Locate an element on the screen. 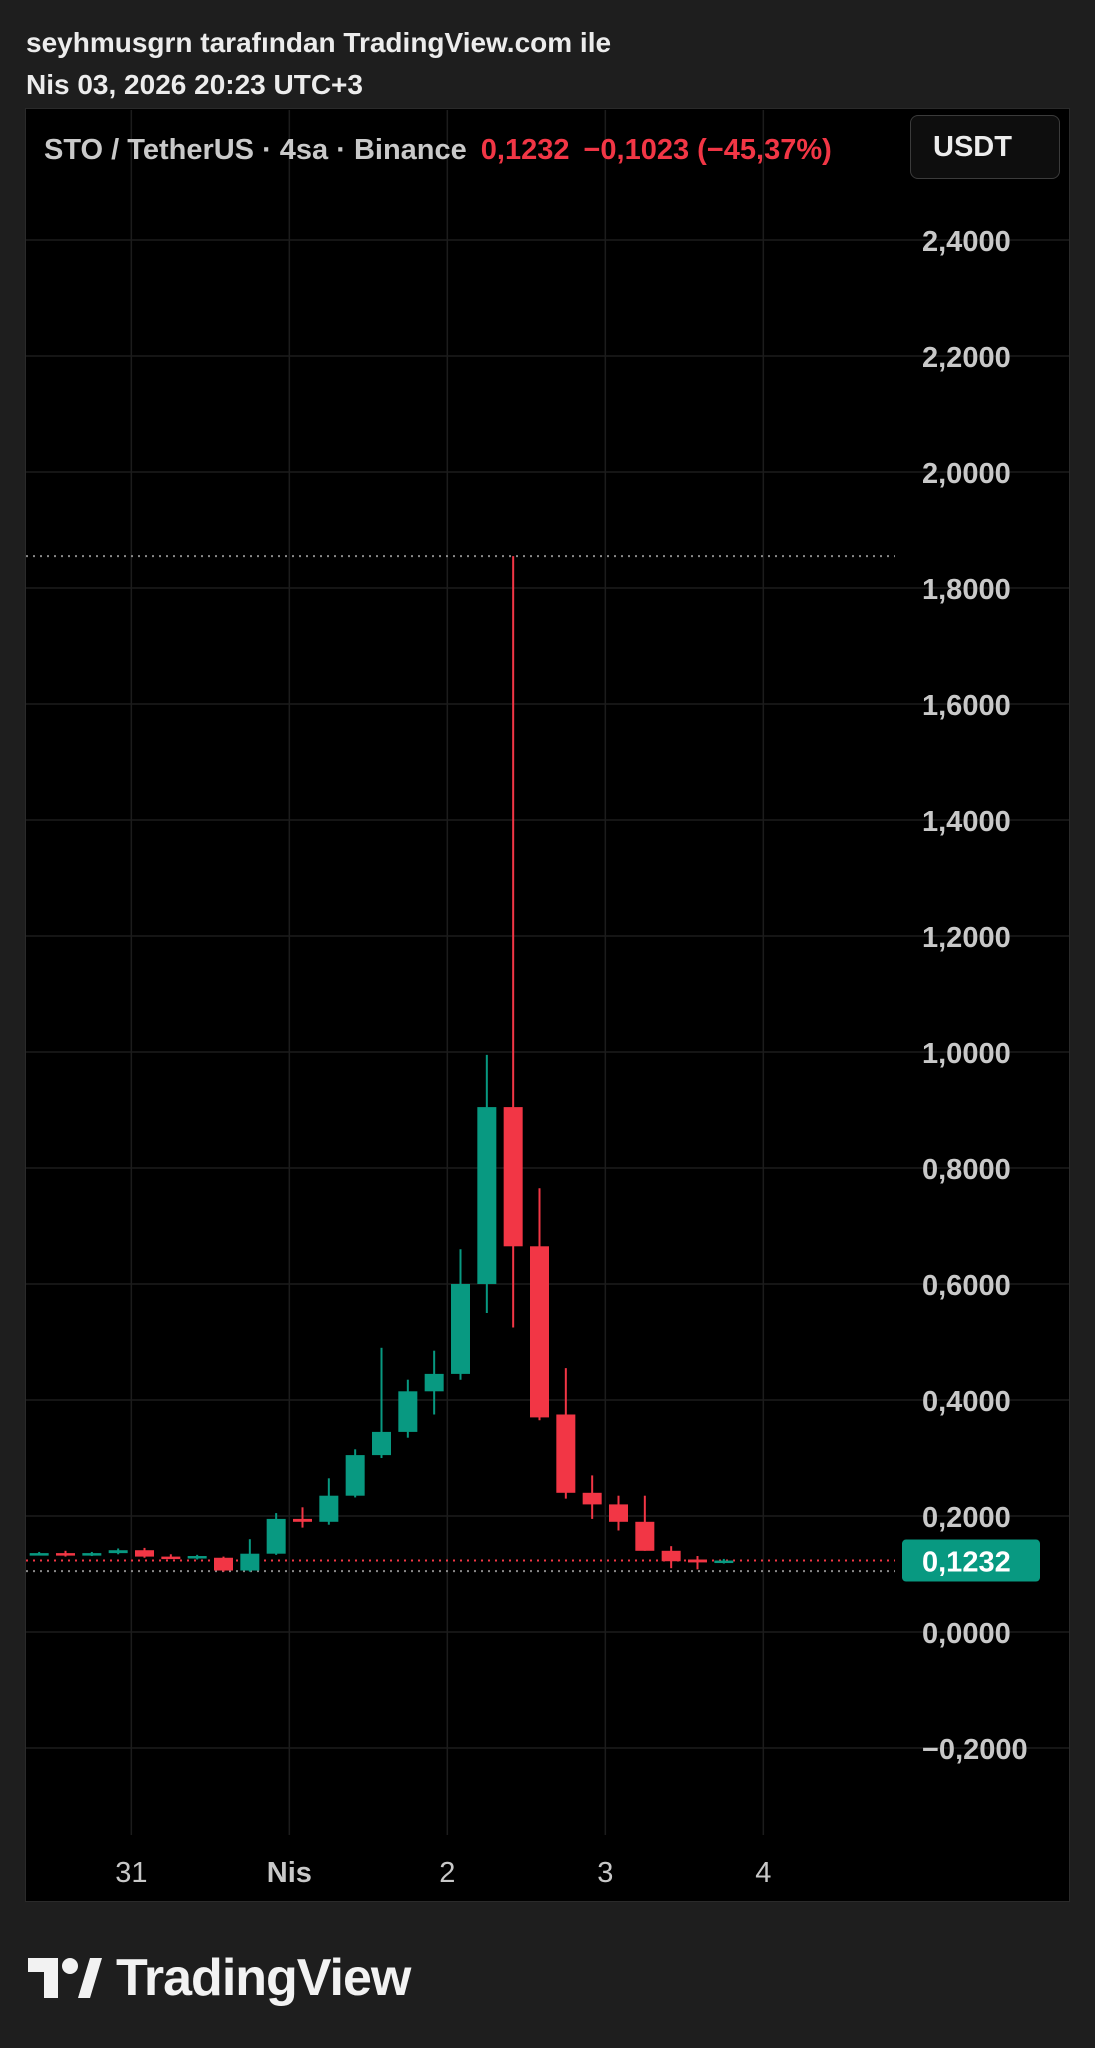 The height and width of the screenshot is (2048, 1095). y-tick-label: 1,6000 is located at coordinates (966, 706).